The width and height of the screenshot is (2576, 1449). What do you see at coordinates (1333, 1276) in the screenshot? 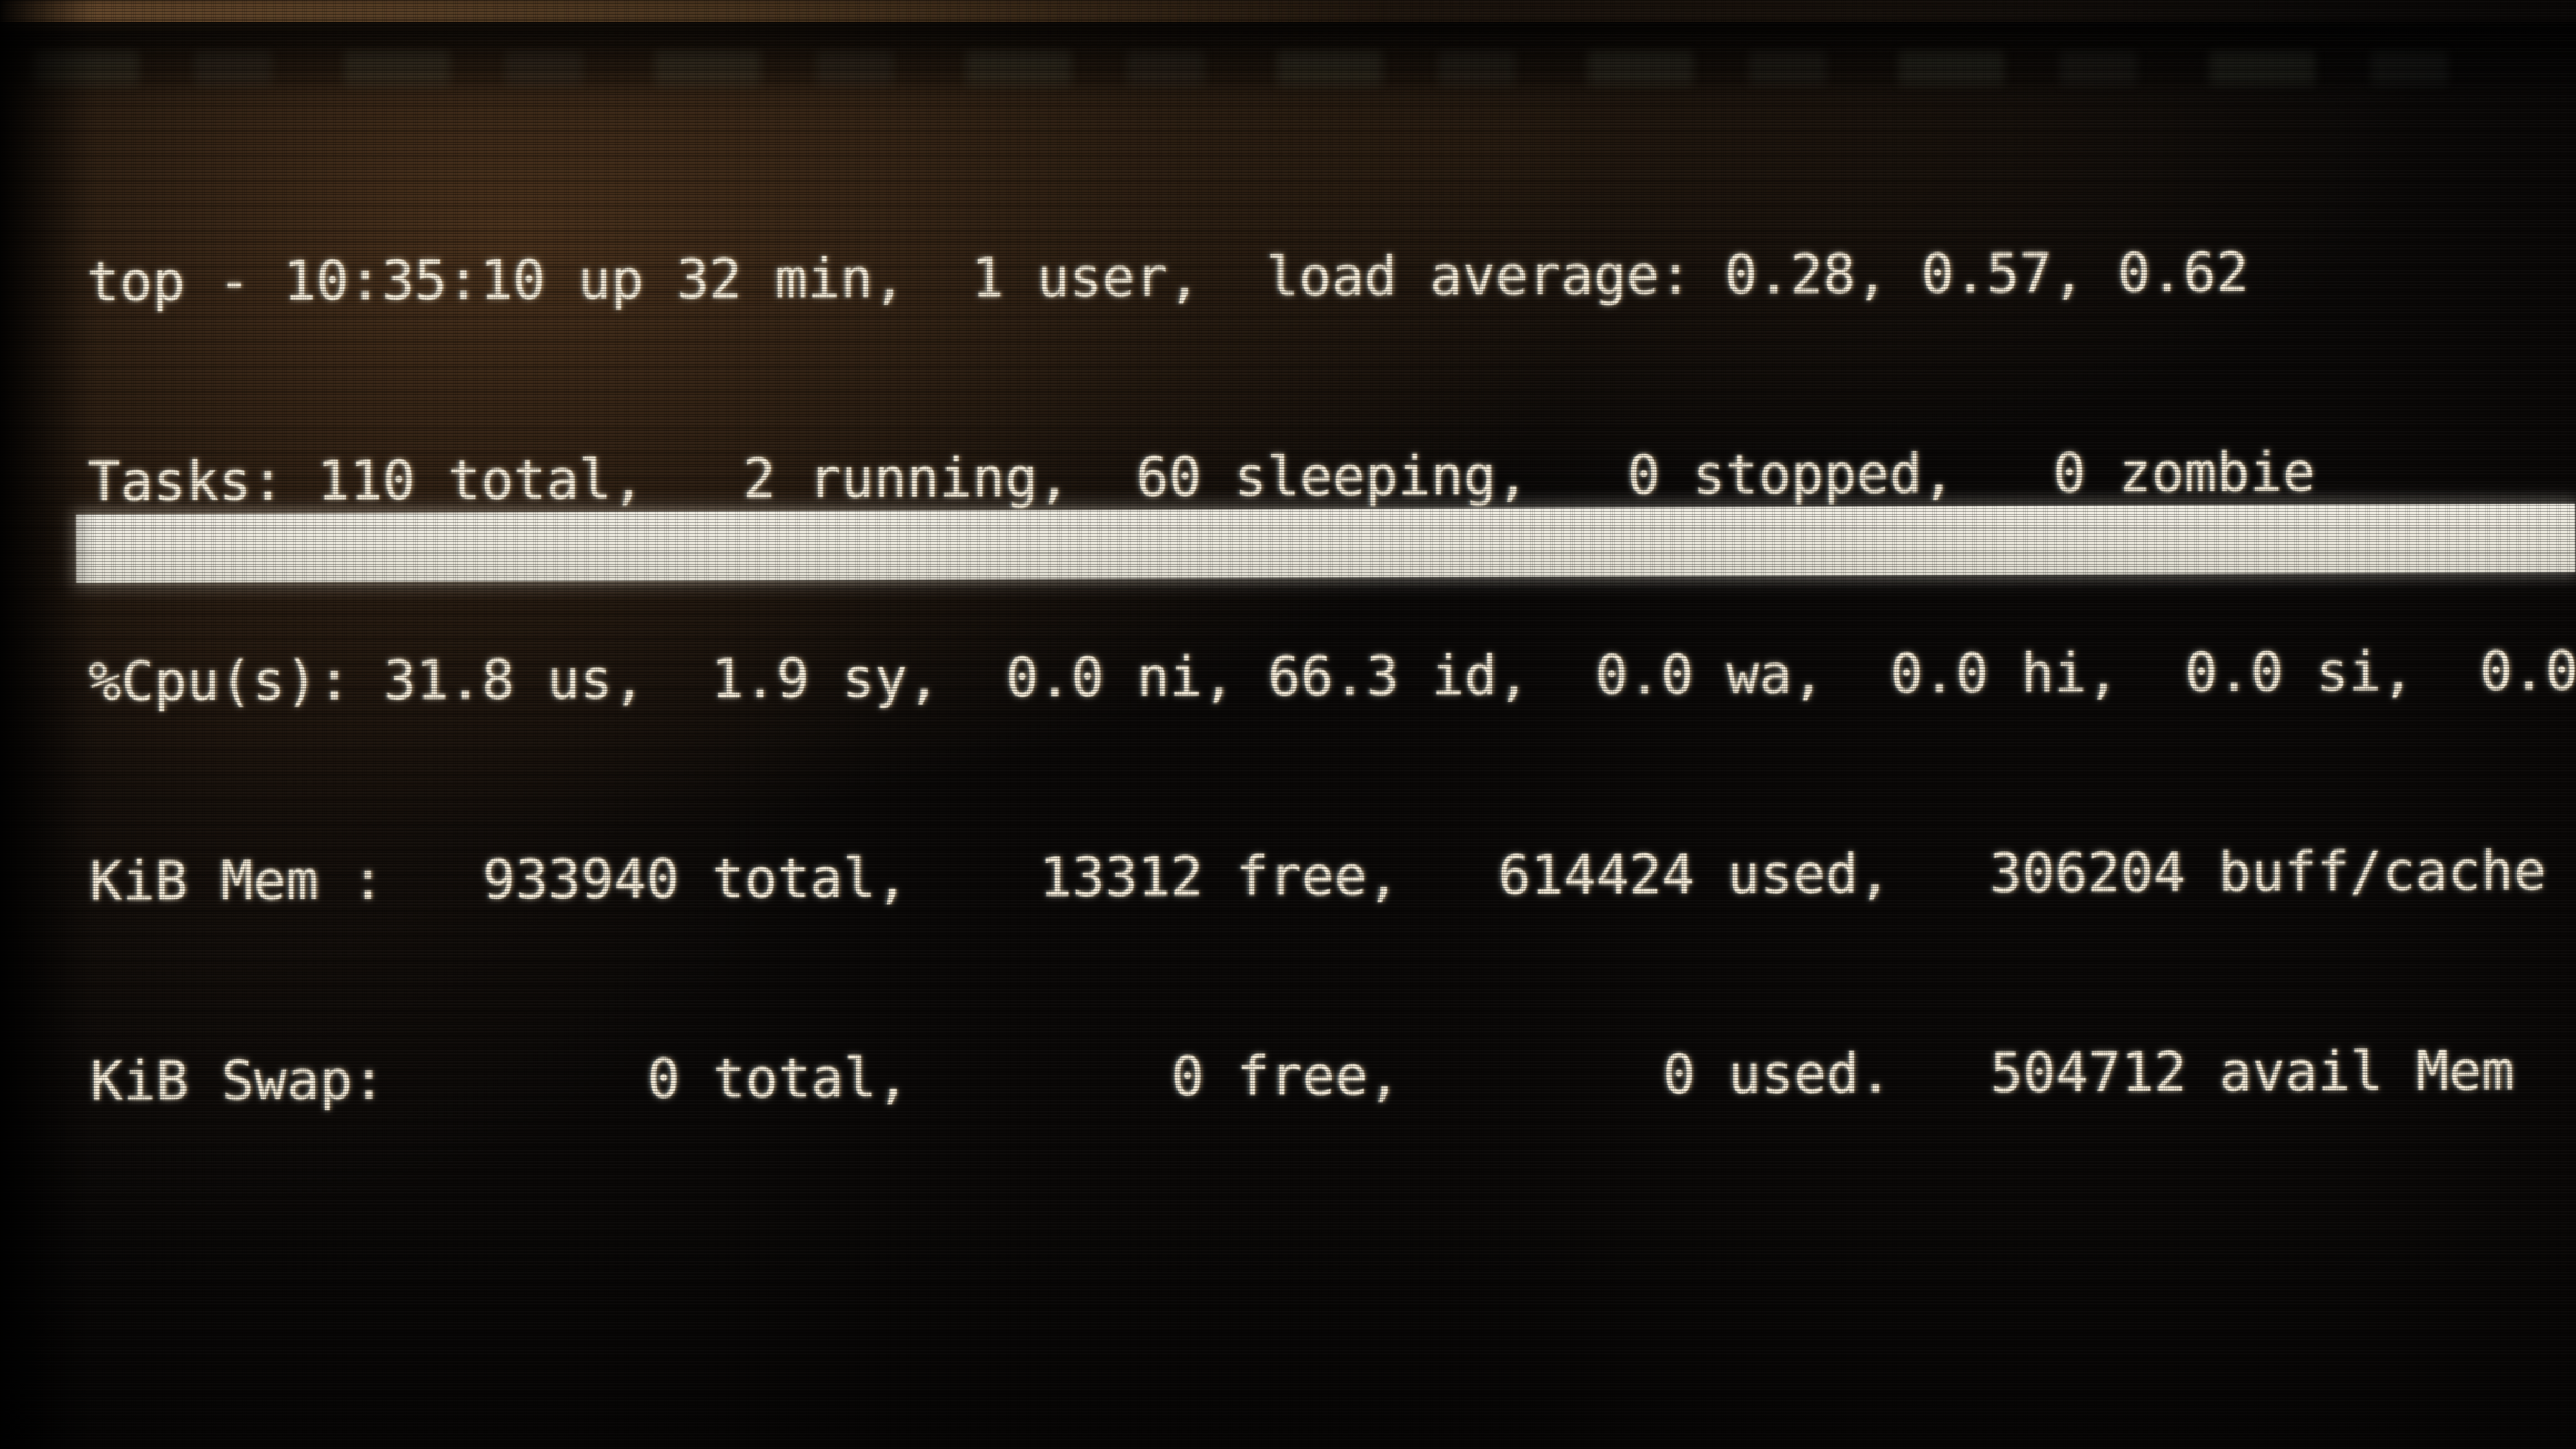
I see `blank-line` at bounding box center [1333, 1276].